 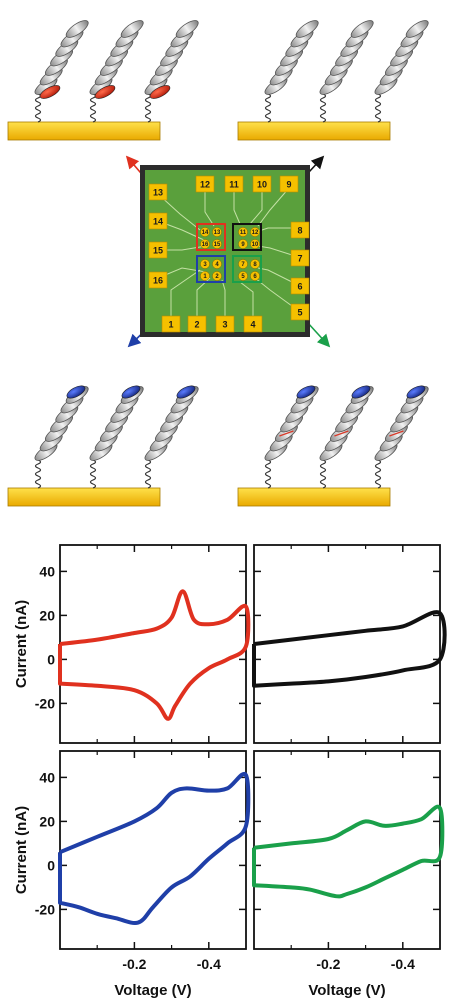 I want to click on chip-pad-label: 6, so click(x=299, y=287).